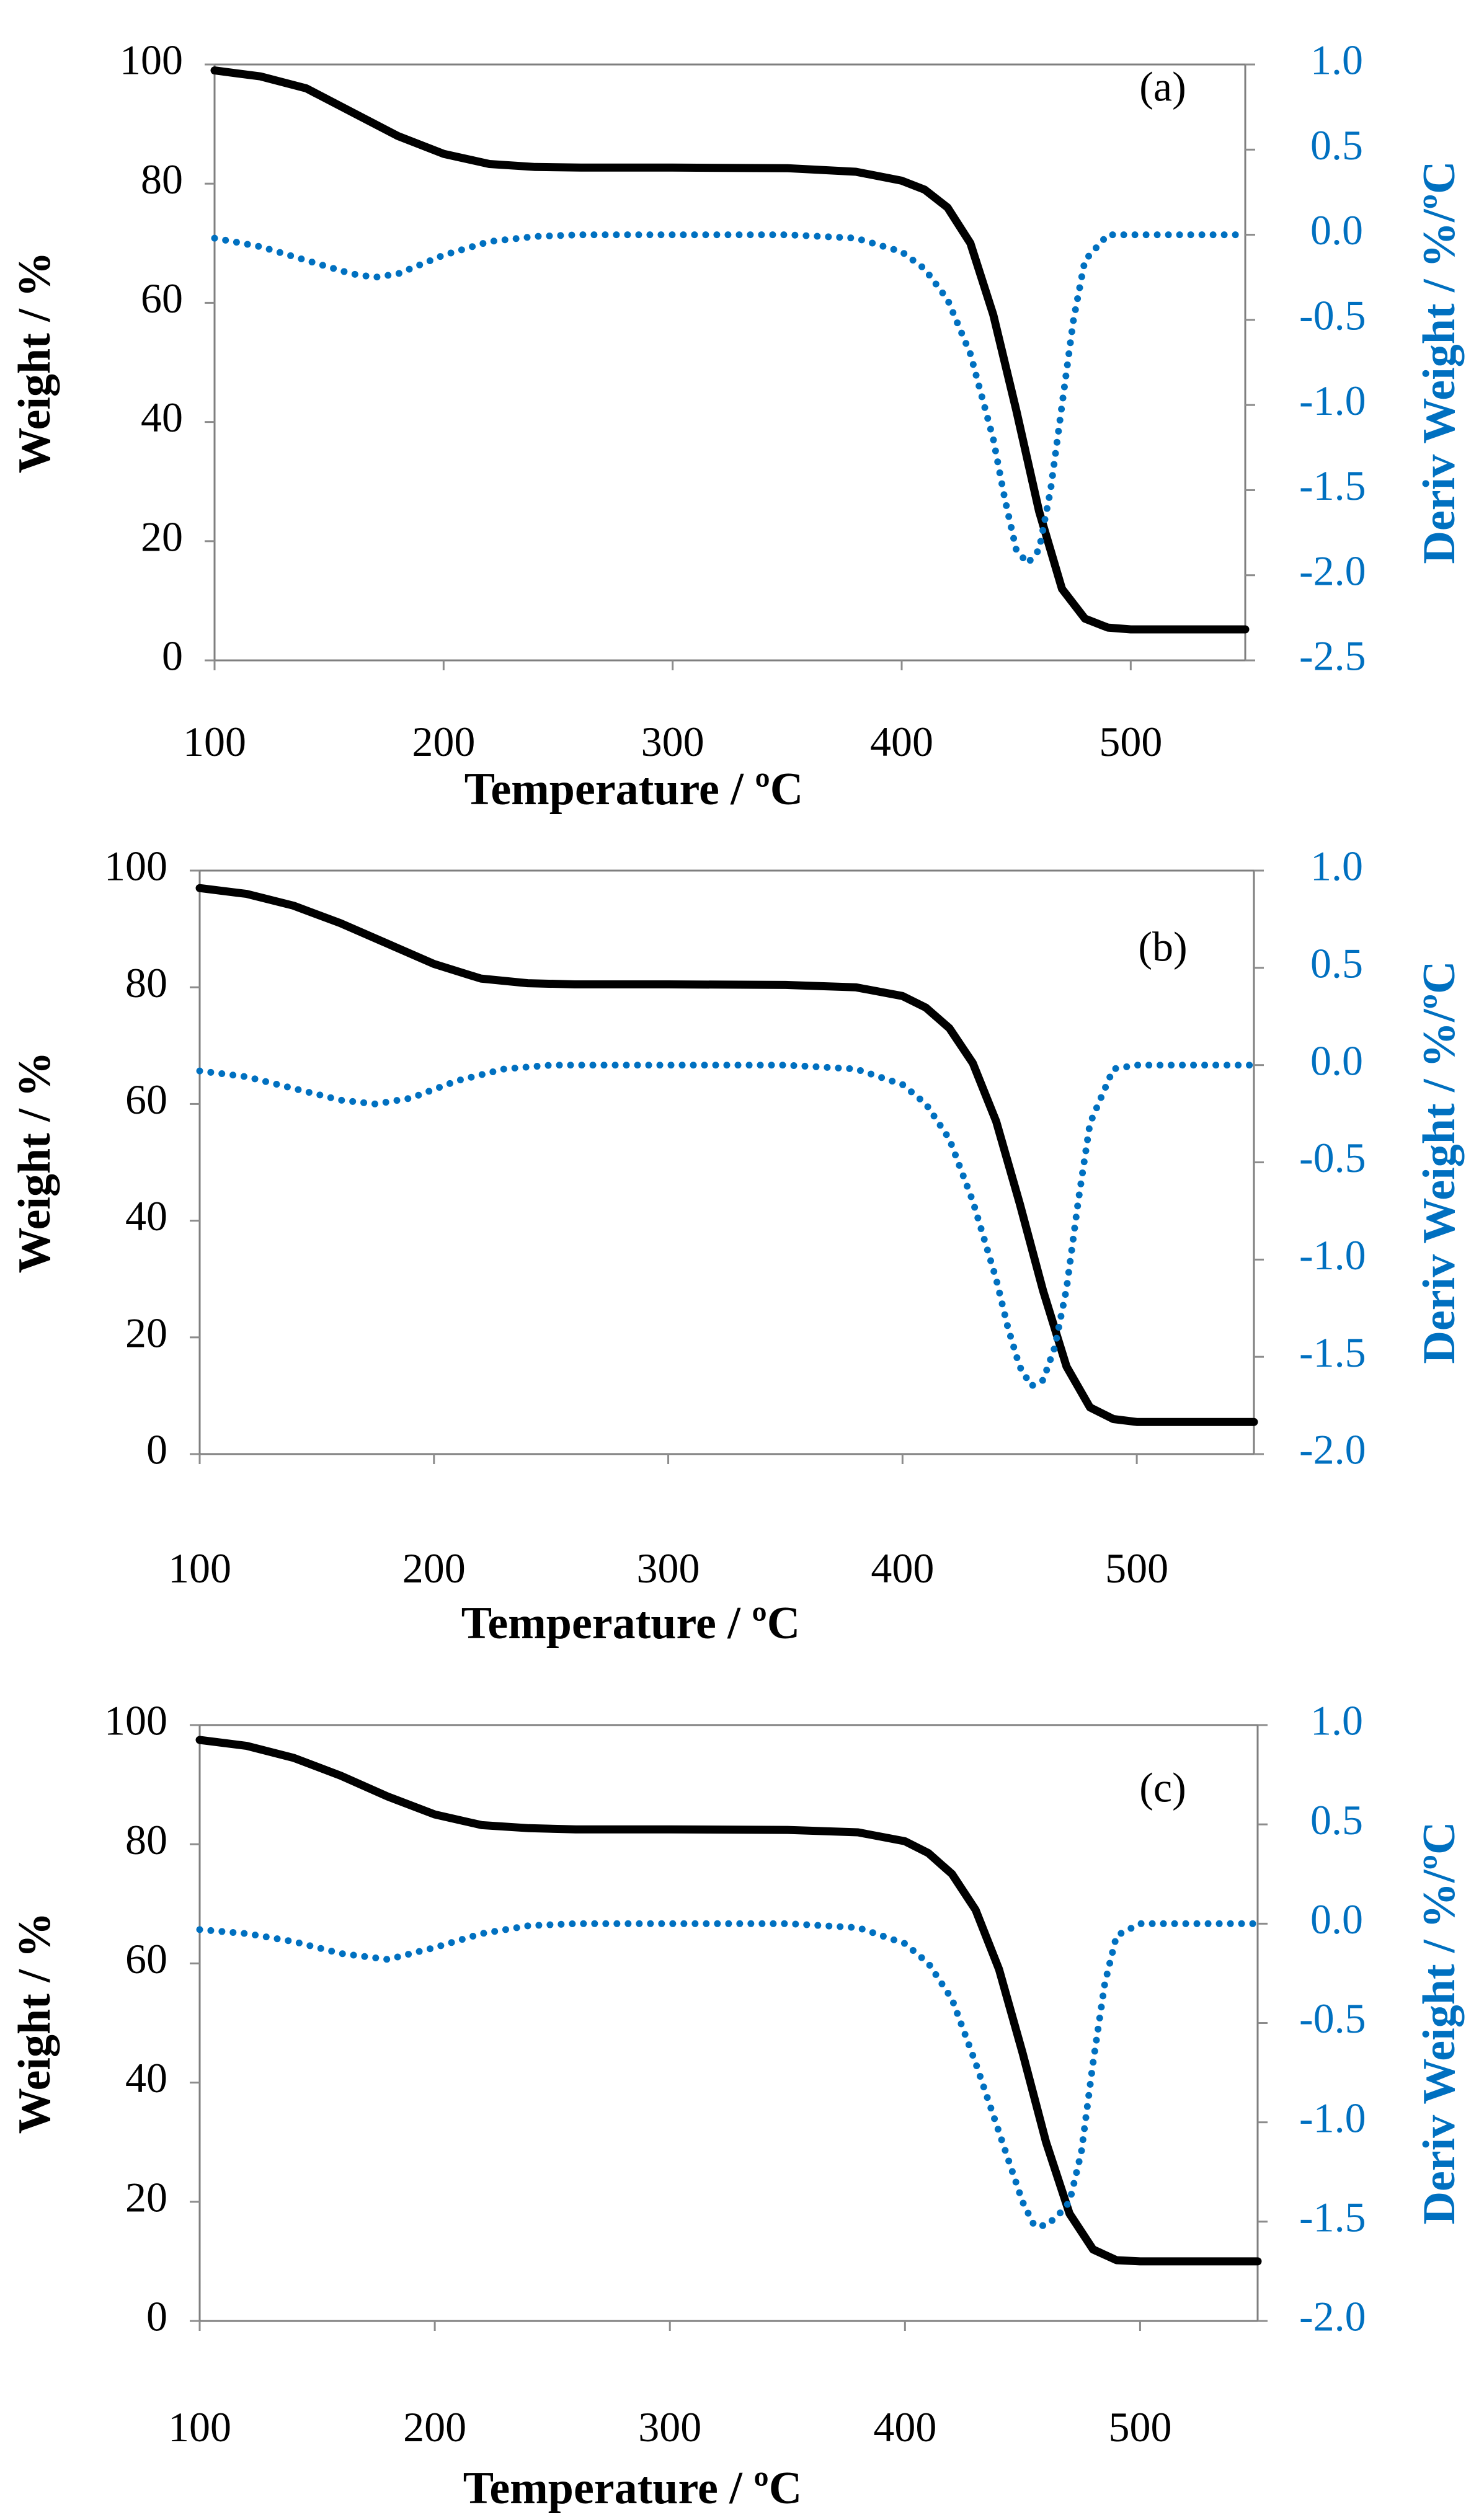  What do you see at coordinates (1162, 1788) in the screenshot?
I see `panel-label: (c)` at bounding box center [1162, 1788].